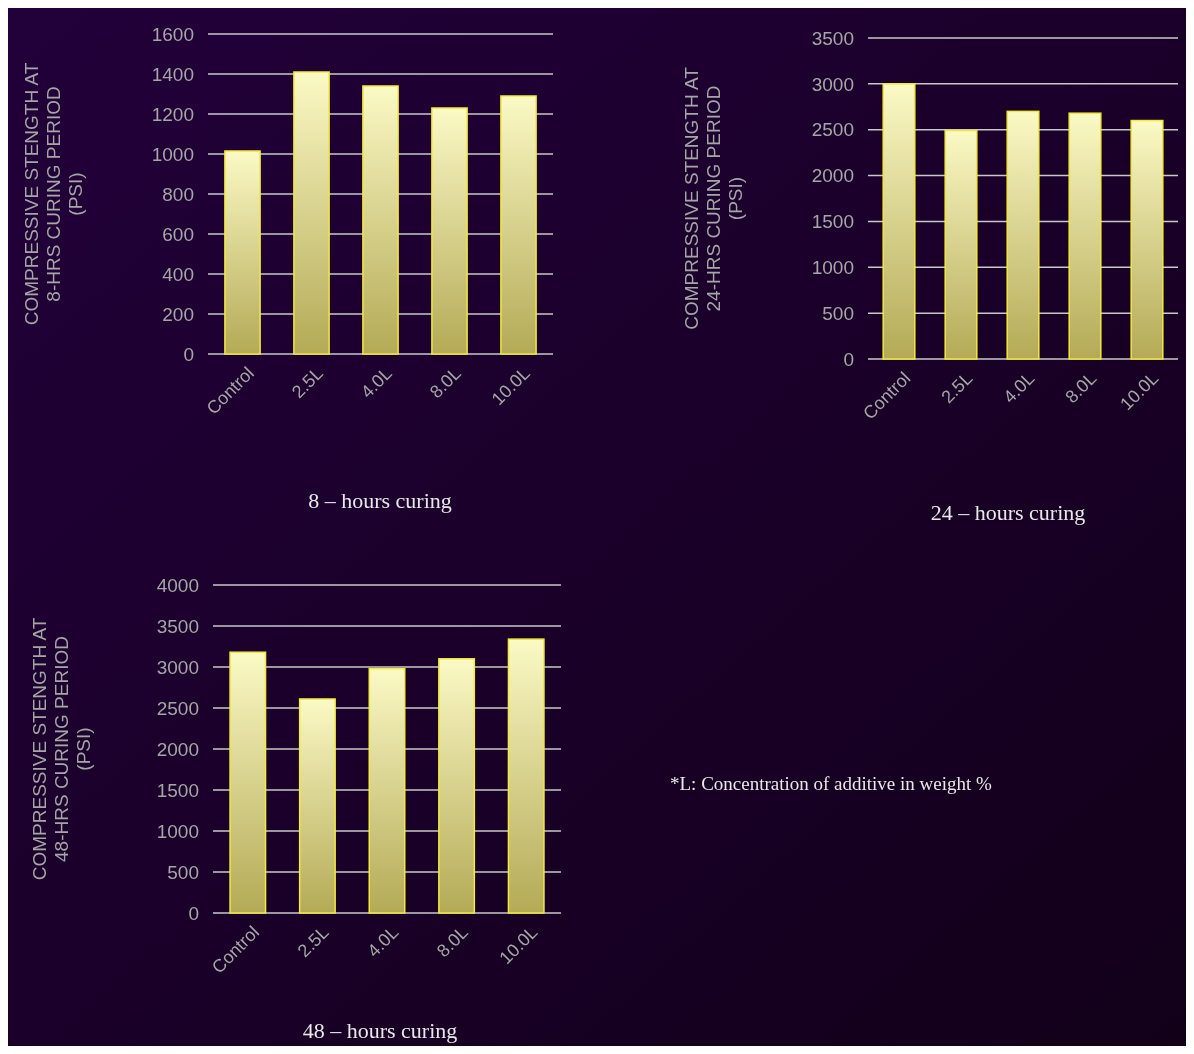 The width and height of the screenshot is (1194, 1054). What do you see at coordinates (53, 194) in the screenshot?
I see `y-axis-title: COMPRESSIVE STENGTH AT 8-HRS CURING PERIOD (PSI)` at bounding box center [53, 194].